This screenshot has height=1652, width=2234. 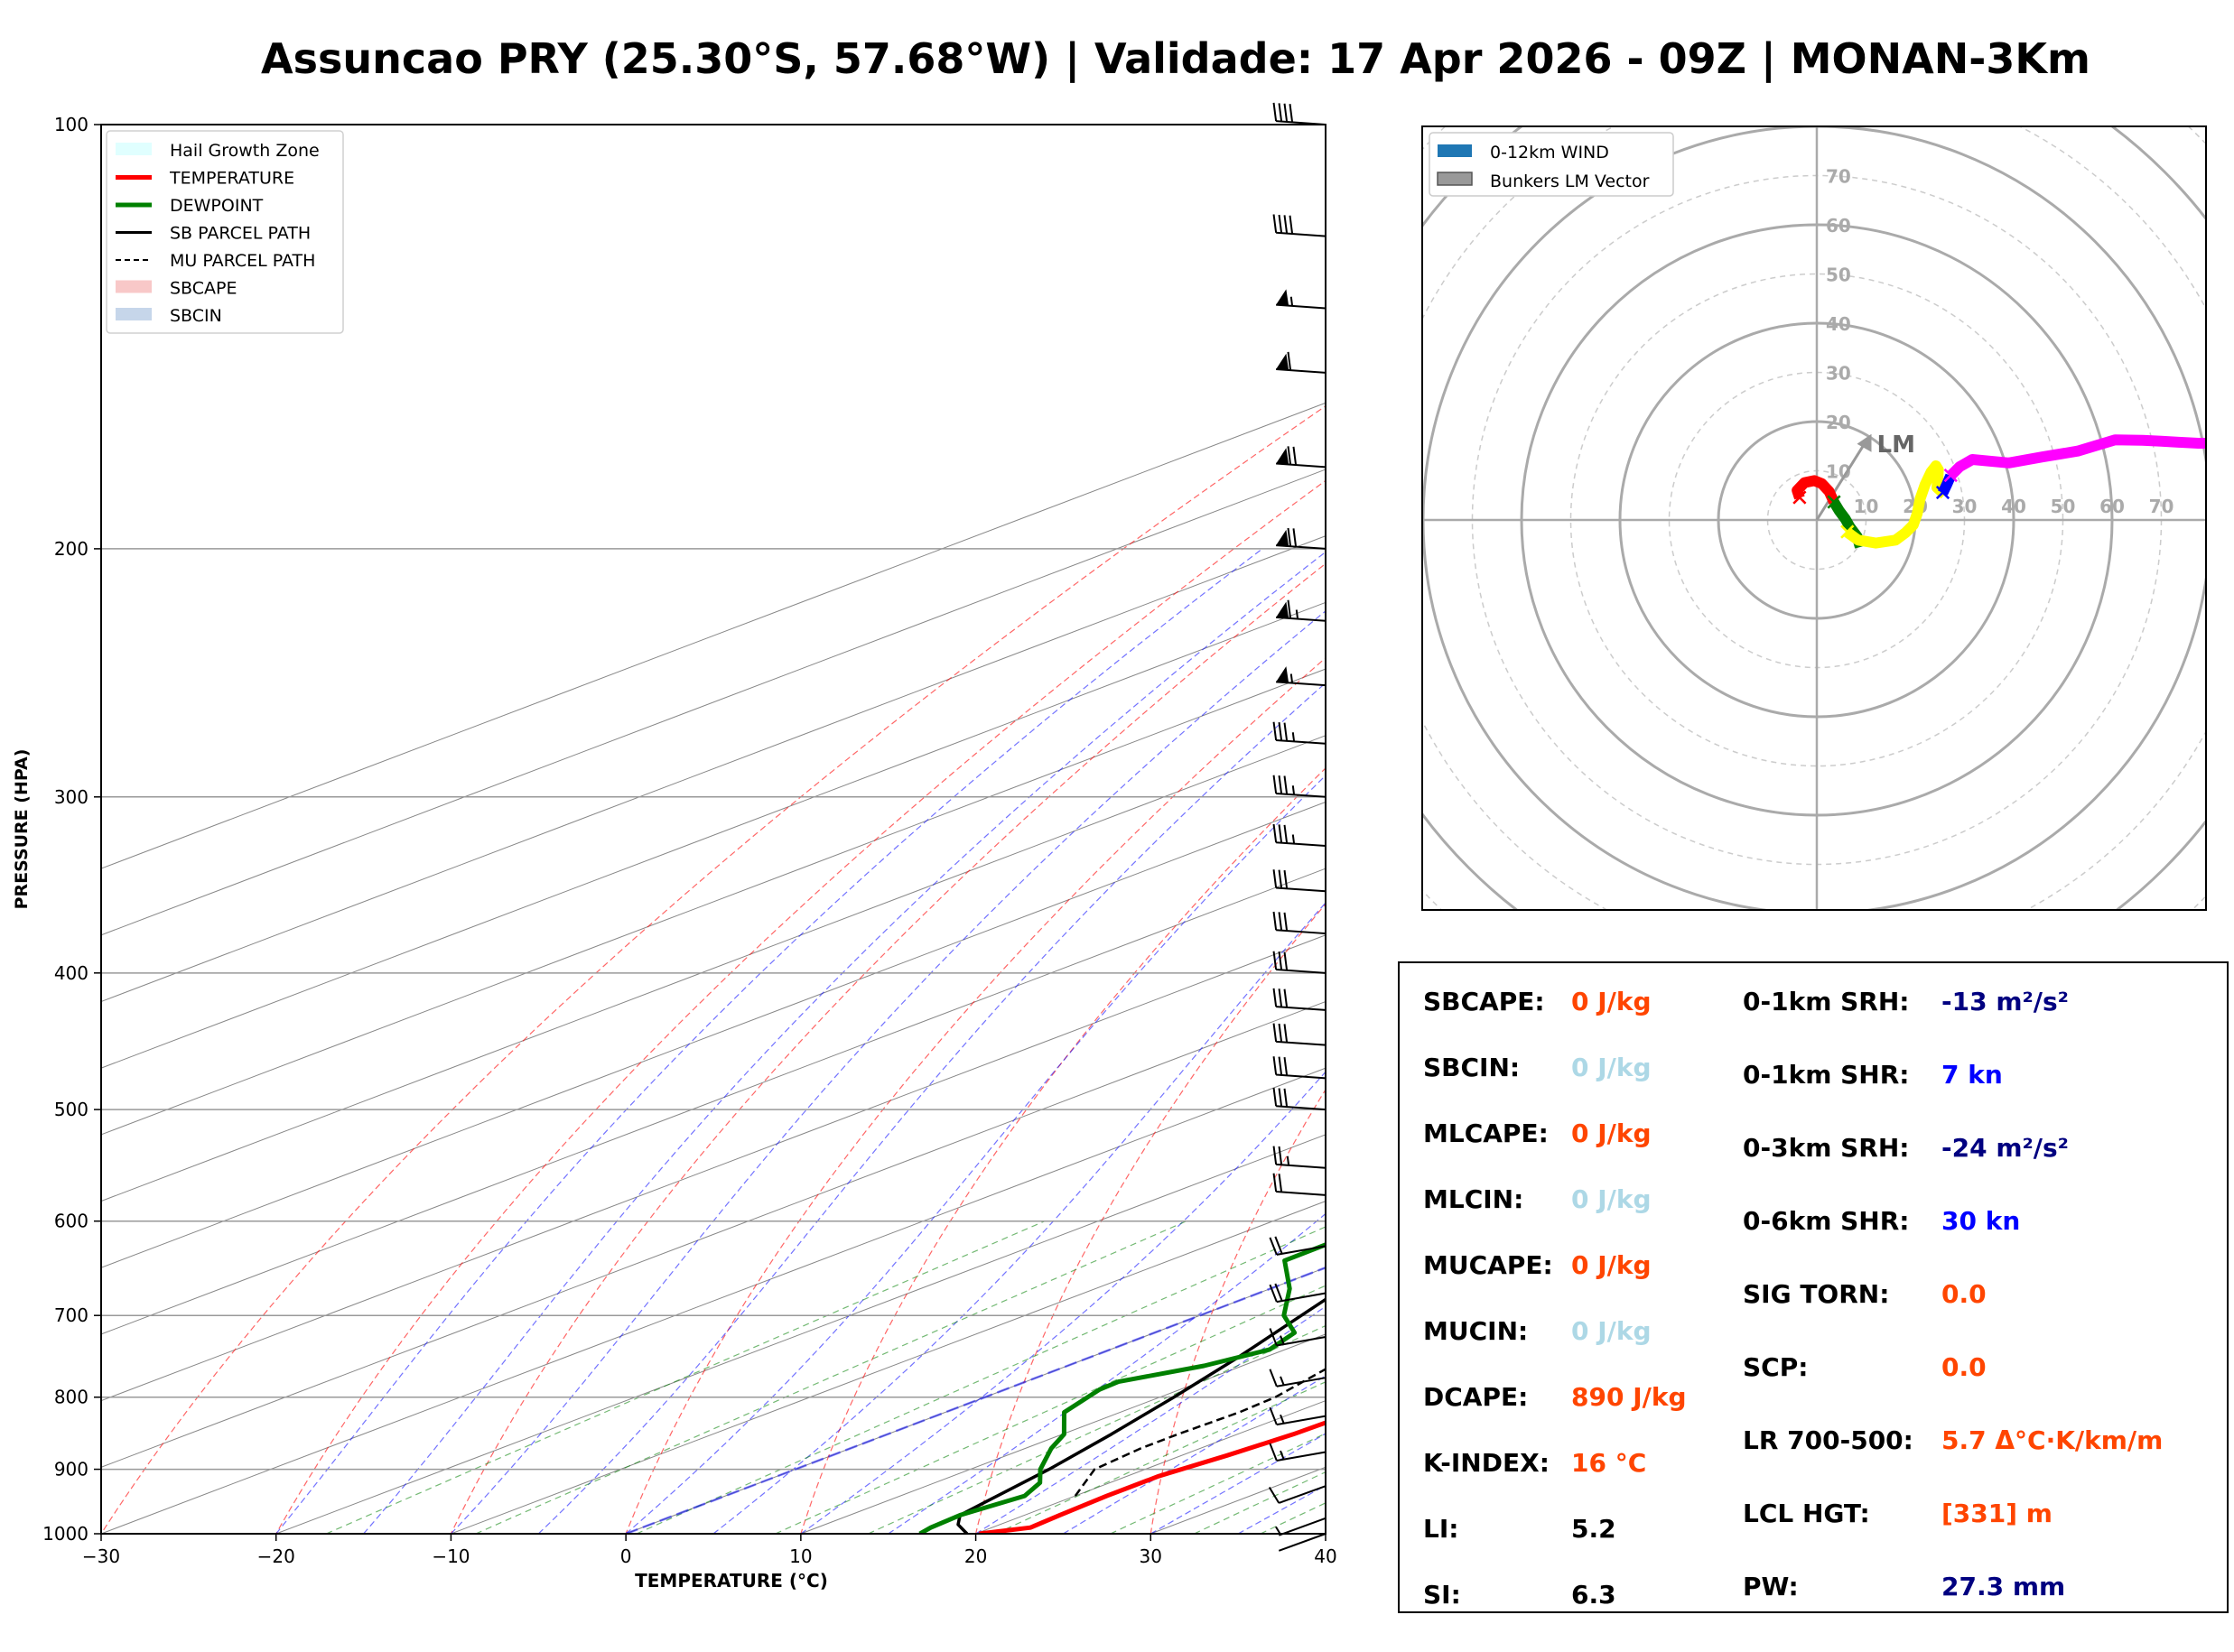 What do you see at coordinates (1828, 1440) in the screenshot?
I see `index-label: LR 700-500:` at bounding box center [1828, 1440].